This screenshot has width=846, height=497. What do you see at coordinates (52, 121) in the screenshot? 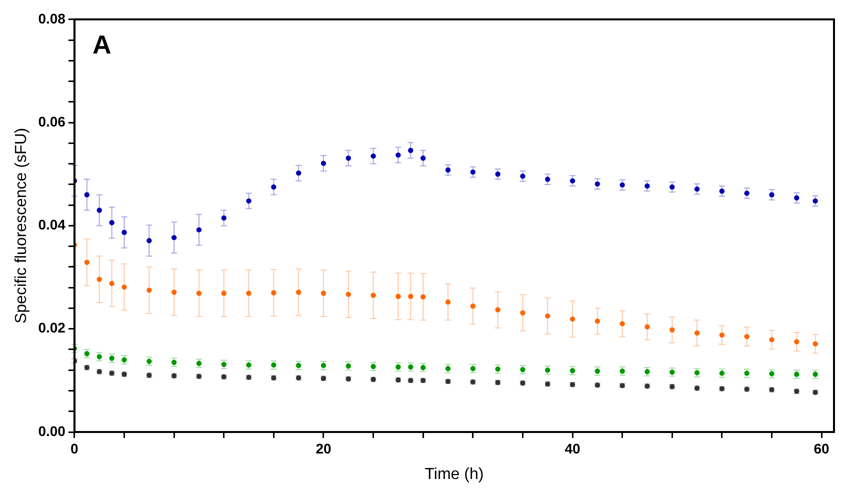
I see `y-tick-label: 0.06` at bounding box center [52, 121].